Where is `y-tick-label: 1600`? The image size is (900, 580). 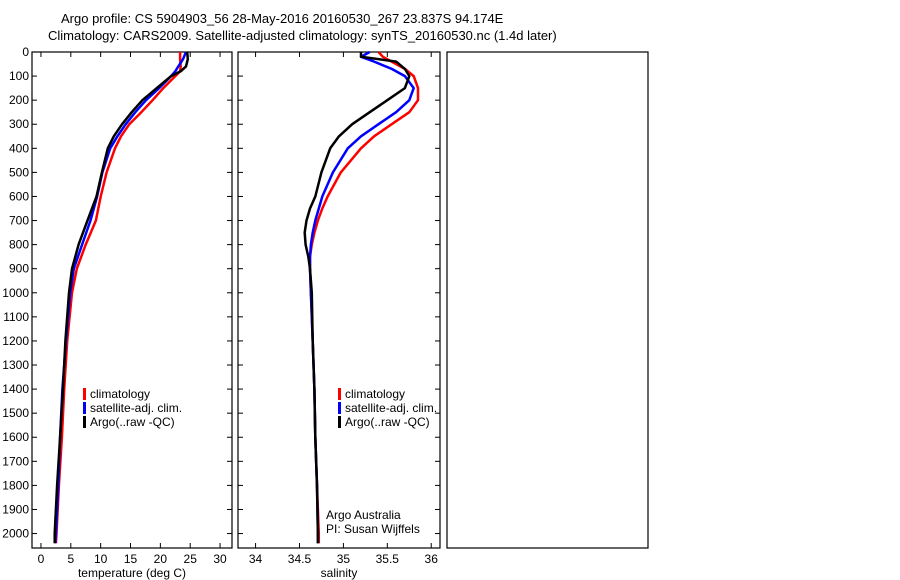 y-tick-label: 1600 is located at coordinates (15, 437).